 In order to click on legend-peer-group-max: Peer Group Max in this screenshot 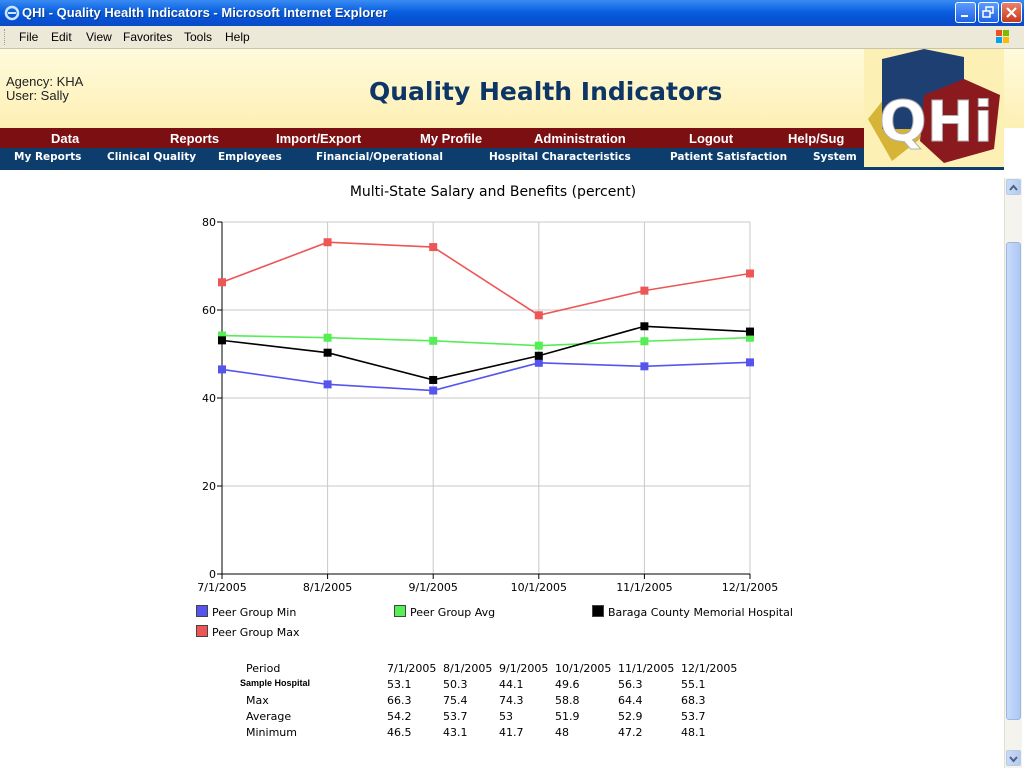, I will do `click(248, 632)`.